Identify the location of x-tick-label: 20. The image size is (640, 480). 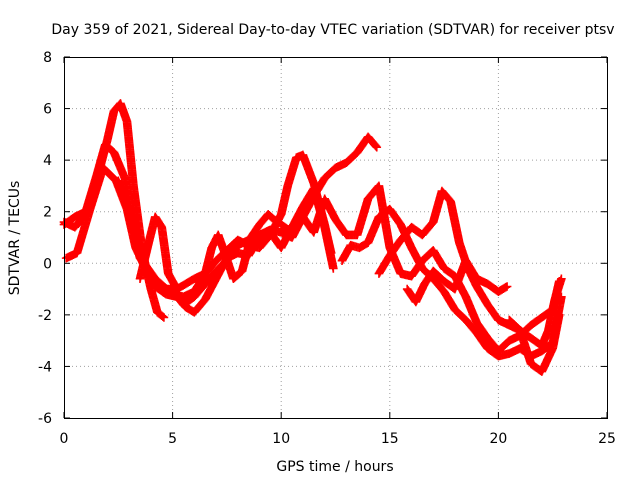
(498, 439).